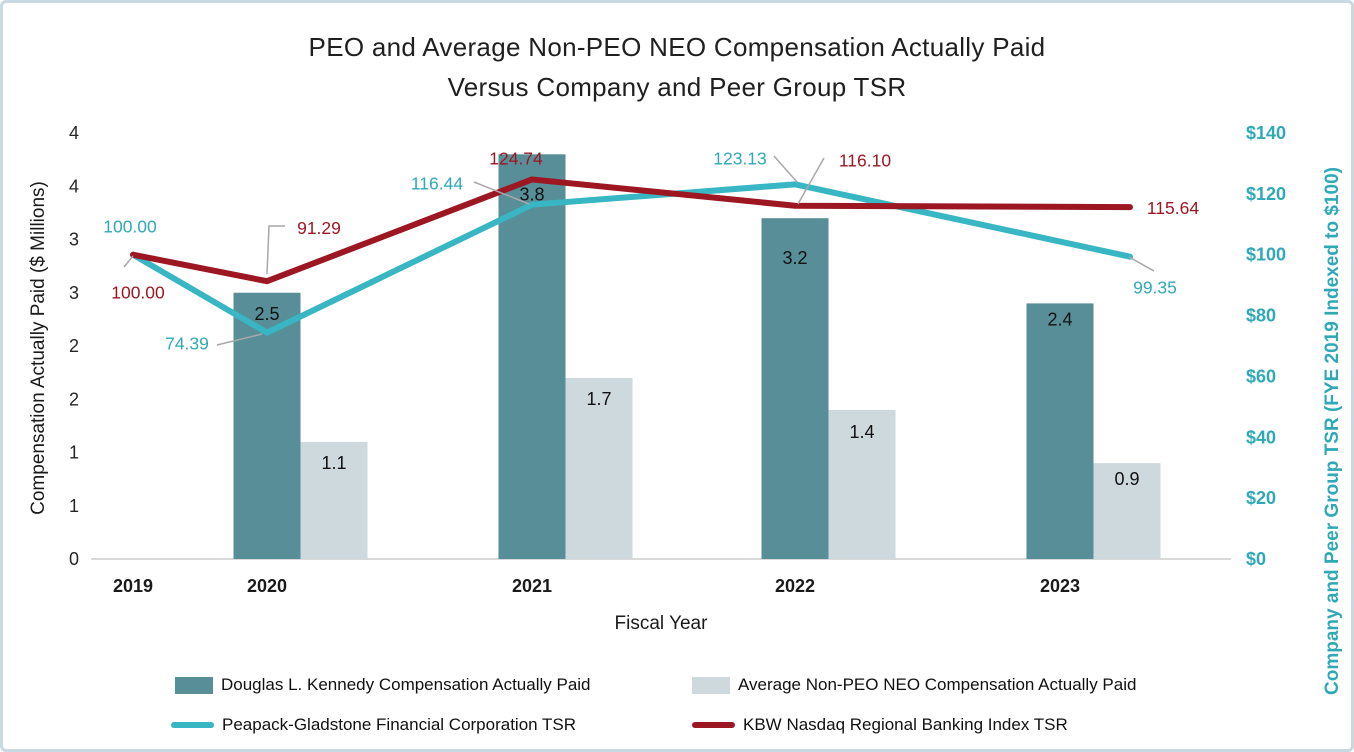 Image resolution: width=1354 pixels, height=752 pixels. Describe the element at coordinates (1266, 194) in the screenshot. I see `right-axis-tick: $120` at that location.